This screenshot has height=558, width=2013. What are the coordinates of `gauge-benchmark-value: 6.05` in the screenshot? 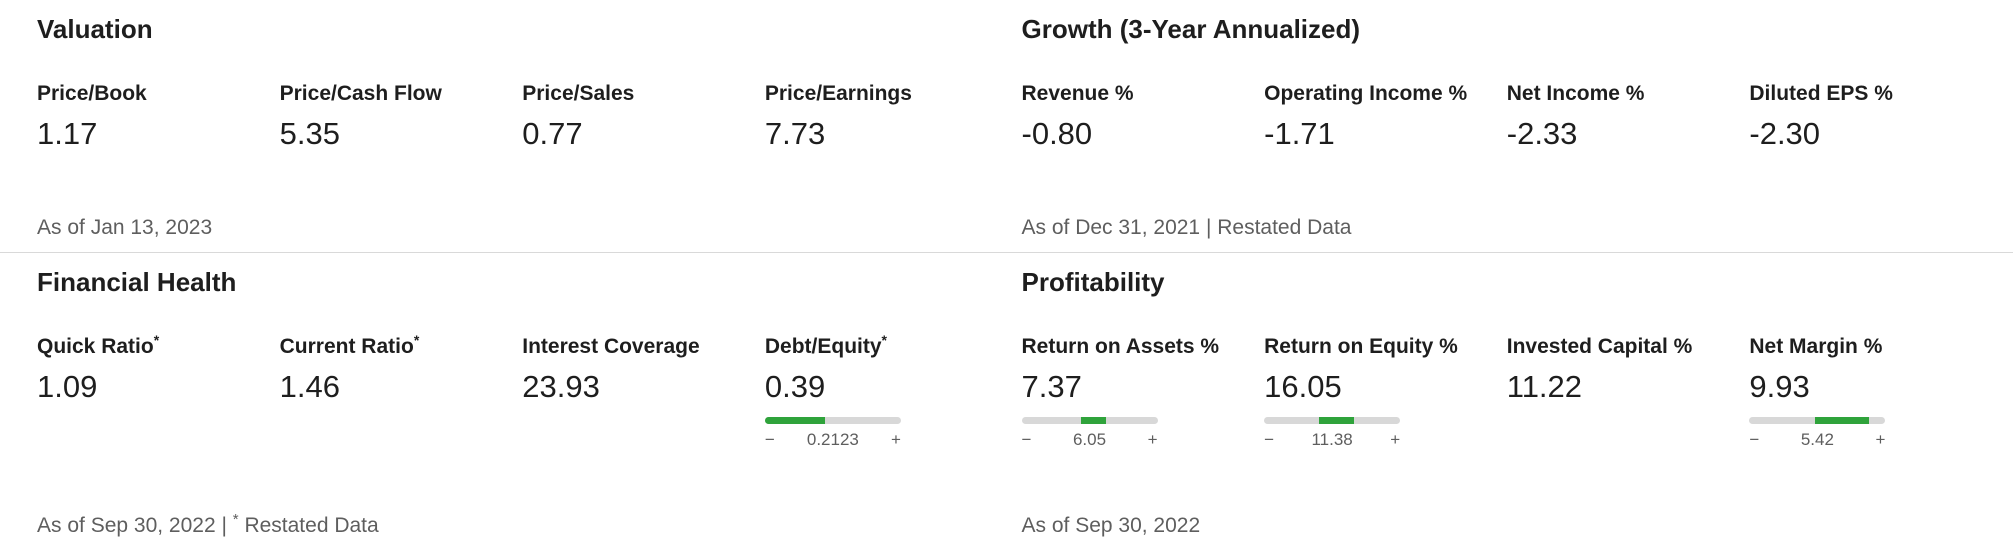 It's located at (1089, 439).